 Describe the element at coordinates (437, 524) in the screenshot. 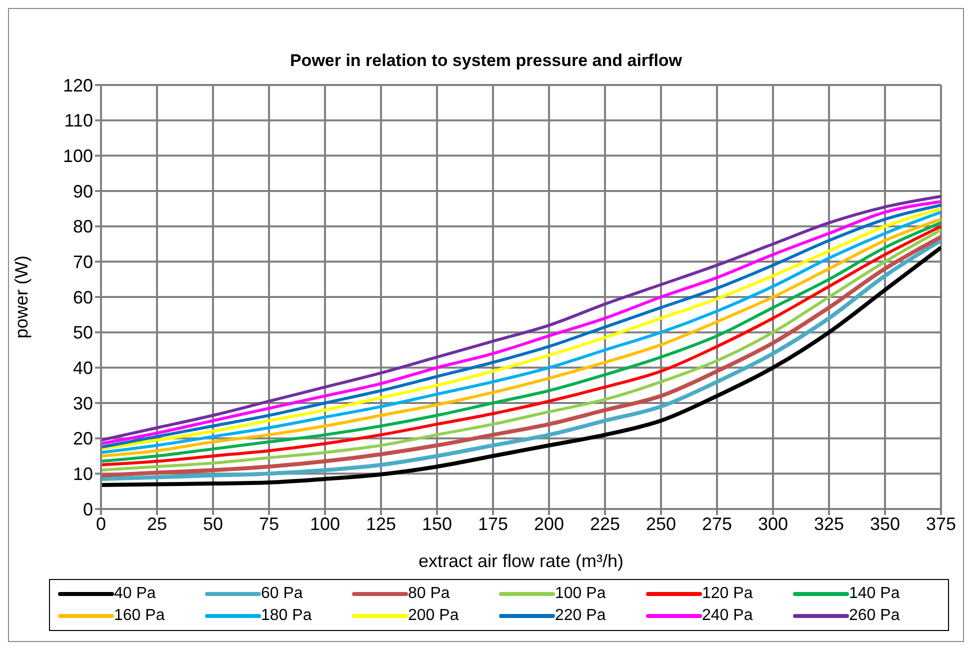

I see `x-tick-label: 150` at that location.